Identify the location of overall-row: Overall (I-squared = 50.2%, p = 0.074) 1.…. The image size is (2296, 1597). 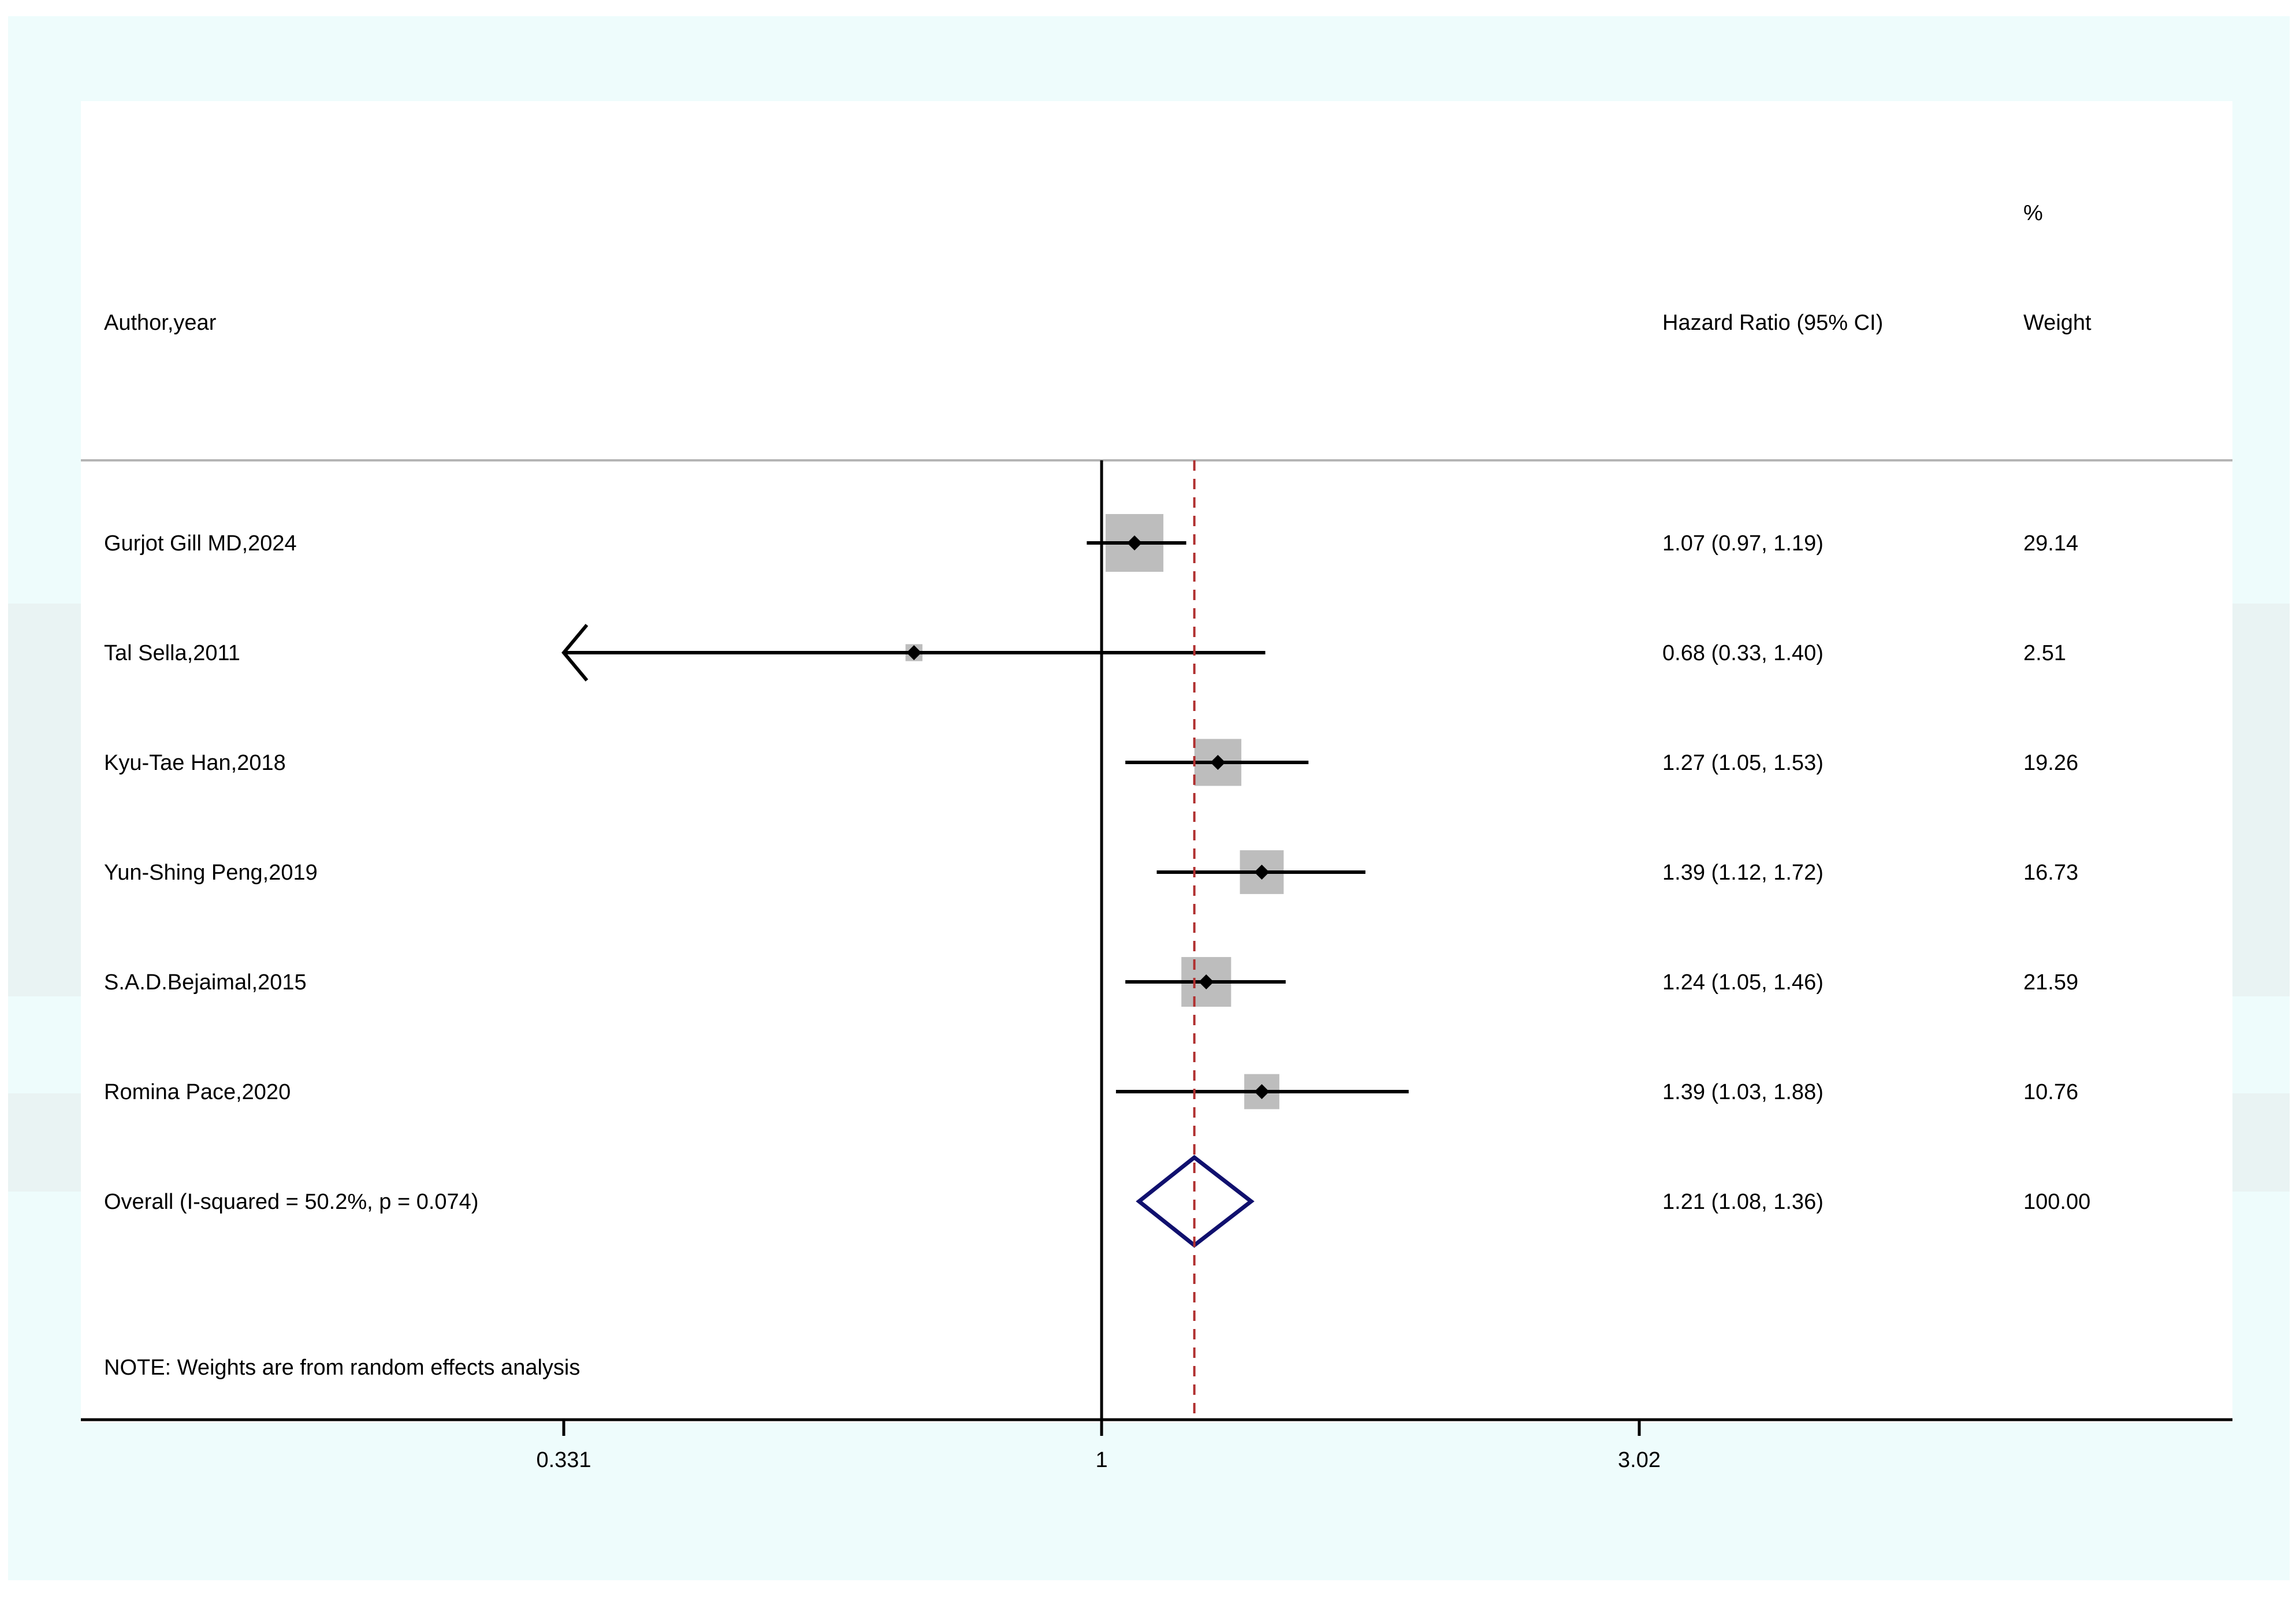
(1097, 1201).